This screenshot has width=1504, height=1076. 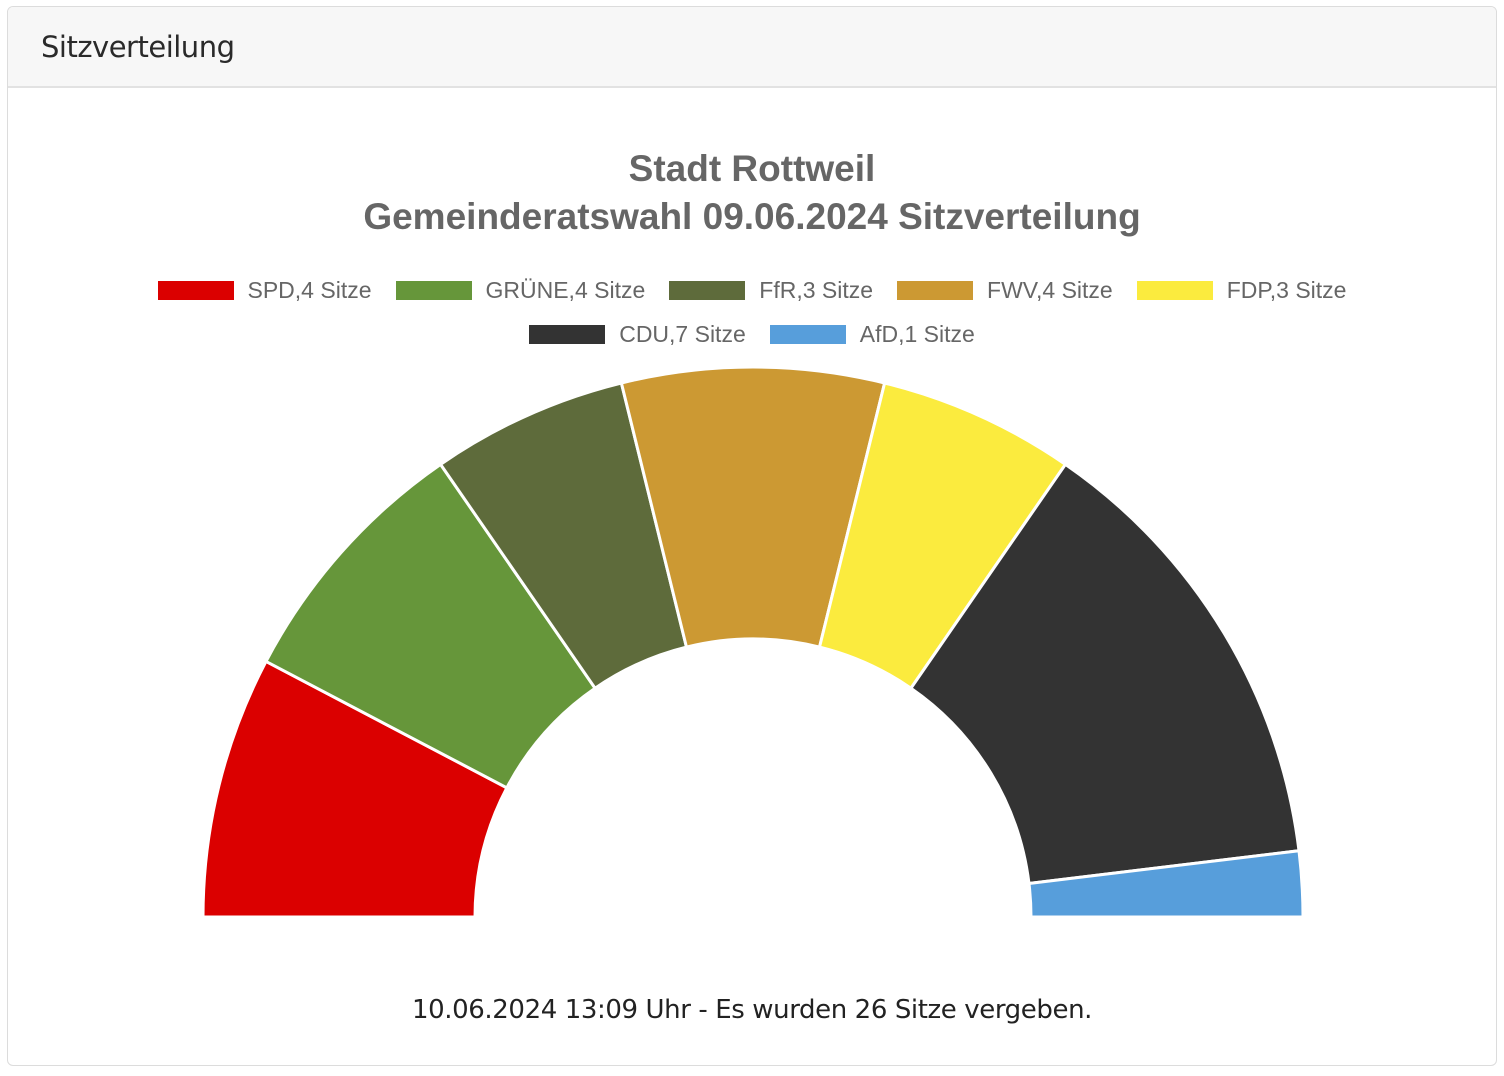 What do you see at coordinates (707, 290) in the screenshot?
I see `legend-swatch-ffr` at bounding box center [707, 290].